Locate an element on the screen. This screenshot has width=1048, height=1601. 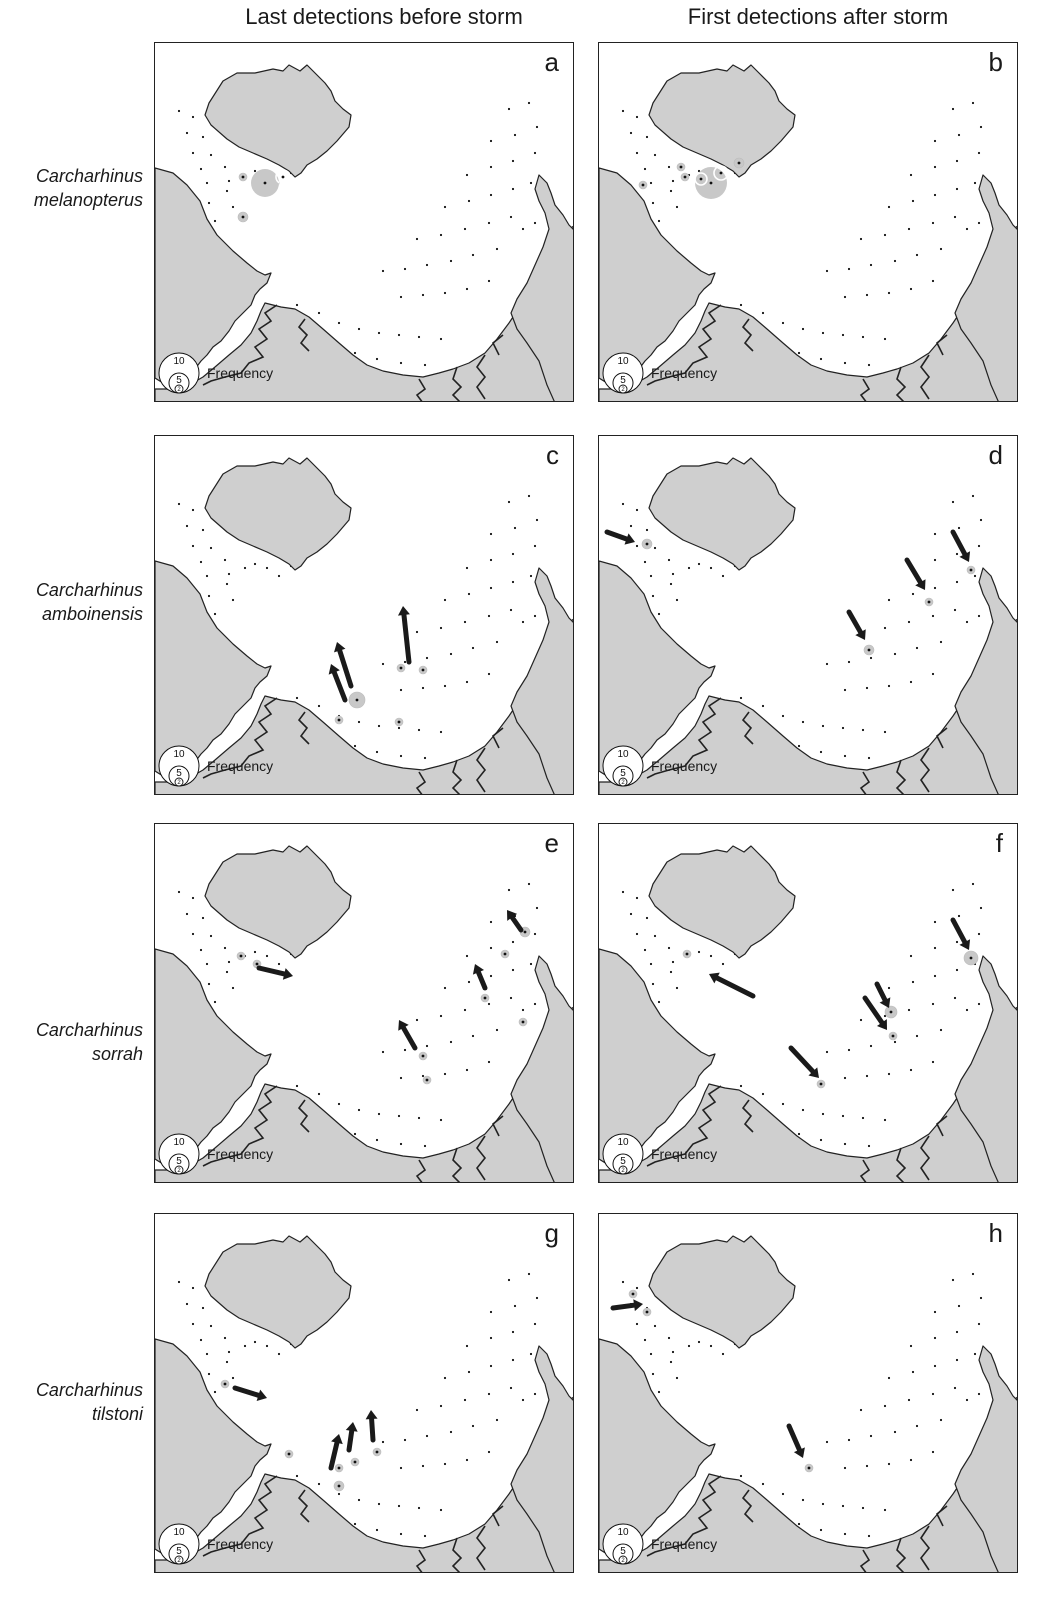
detection-ring is located at coordinates (701, 179).